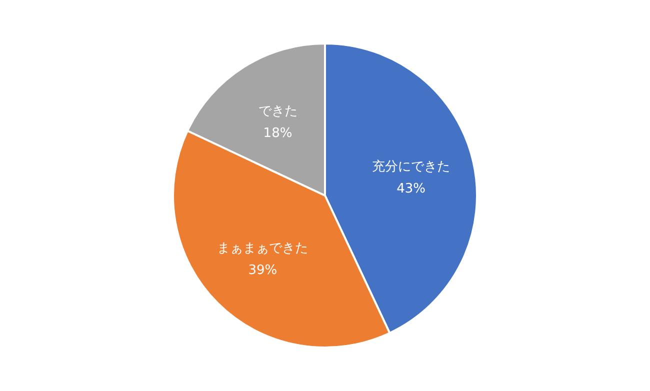 The width and height of the screenshot is (650, 391). I want to click on slice-label: できた, so click(278, 112).